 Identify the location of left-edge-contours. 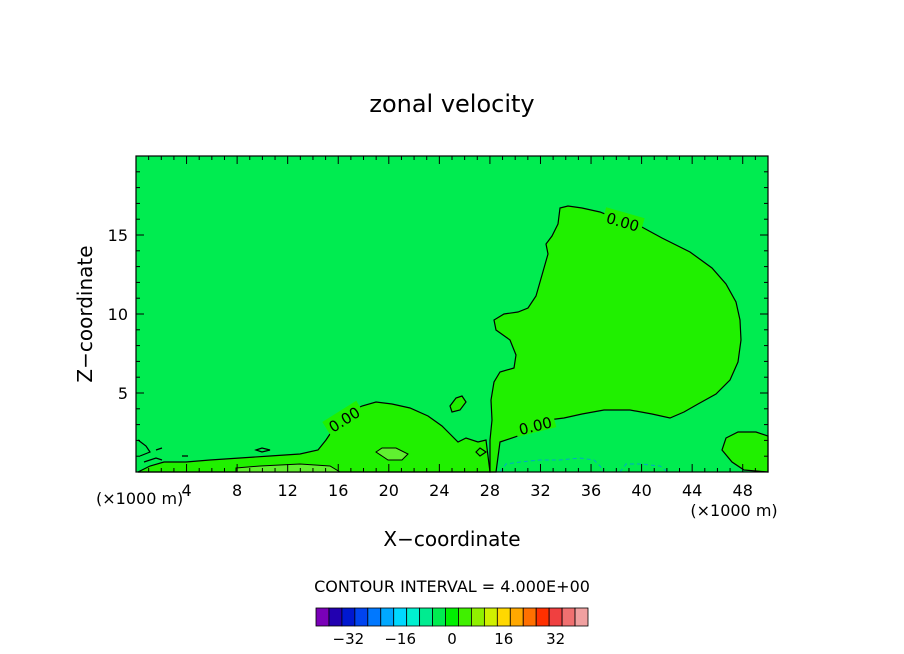
(162, 451).